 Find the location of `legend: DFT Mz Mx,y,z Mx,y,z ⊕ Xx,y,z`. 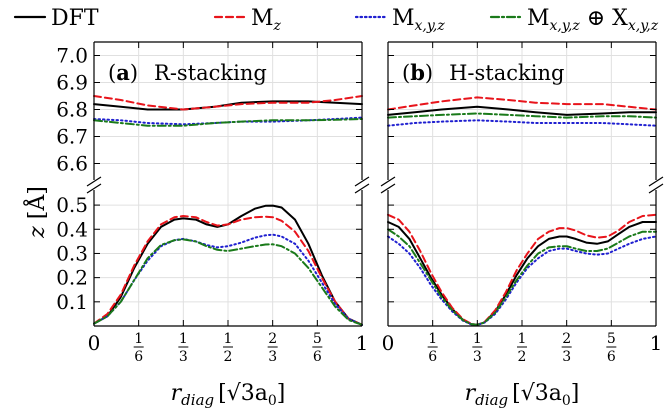

legend: DFT Mz Mx,y,z Mx,y,z ⊕ Xx,y,z is located at coordinates (336, 20).